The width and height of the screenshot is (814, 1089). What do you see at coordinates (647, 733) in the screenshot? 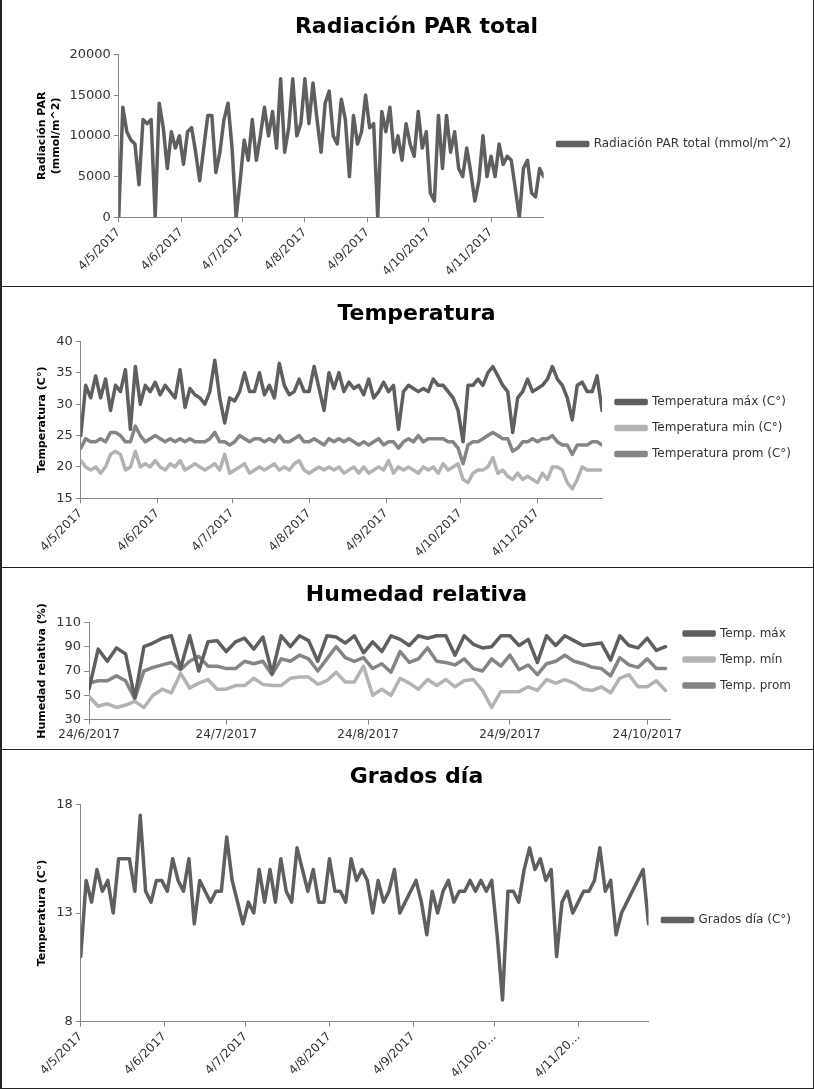
I see `x-tick-label: 24/10/2017` at bounding box center [647, 733].